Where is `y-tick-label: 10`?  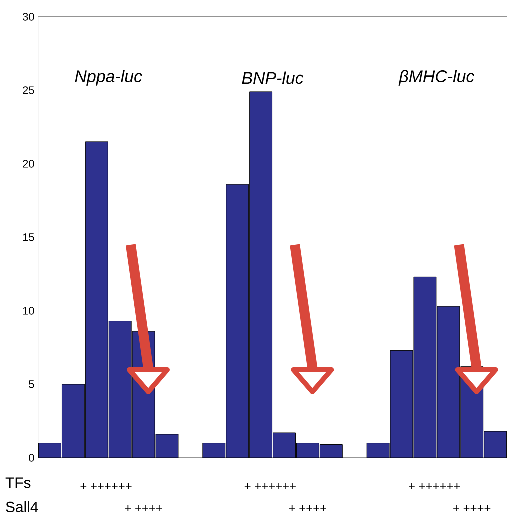 y-tick-label: 10 is located at coordinates (28, 311).